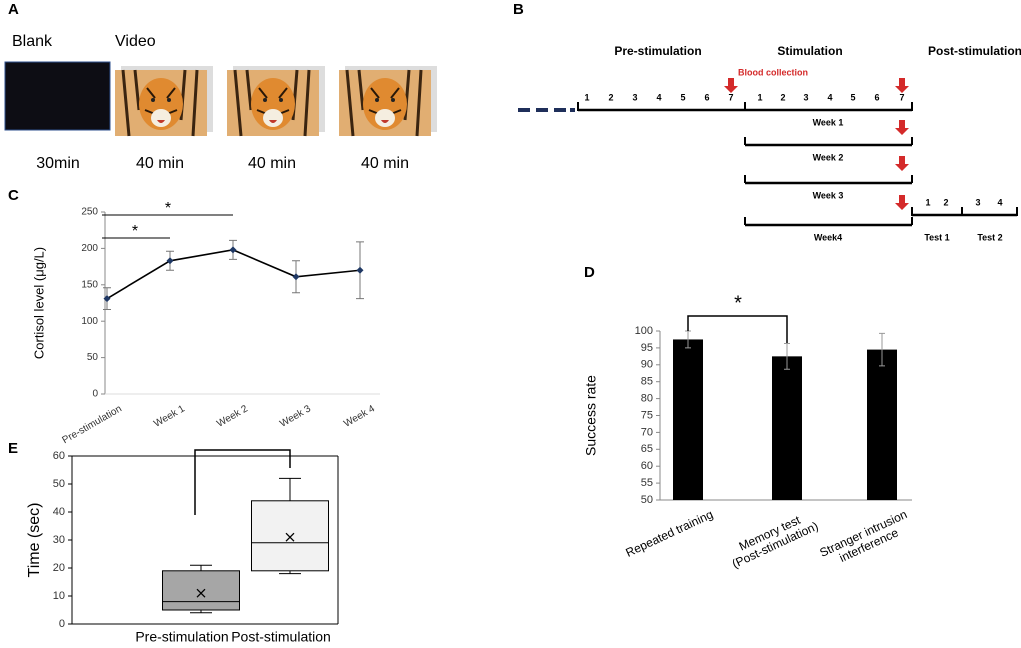 This screenshot has width=1021, height=648. Describe the element at coordinates (828, 122) in the screenshot. I see `week-label: Week 1` at that location.